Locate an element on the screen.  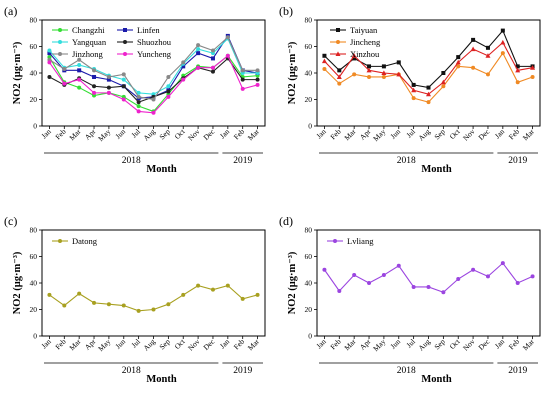
legend-entry: Jincheng is located at coordinates (355, 42).